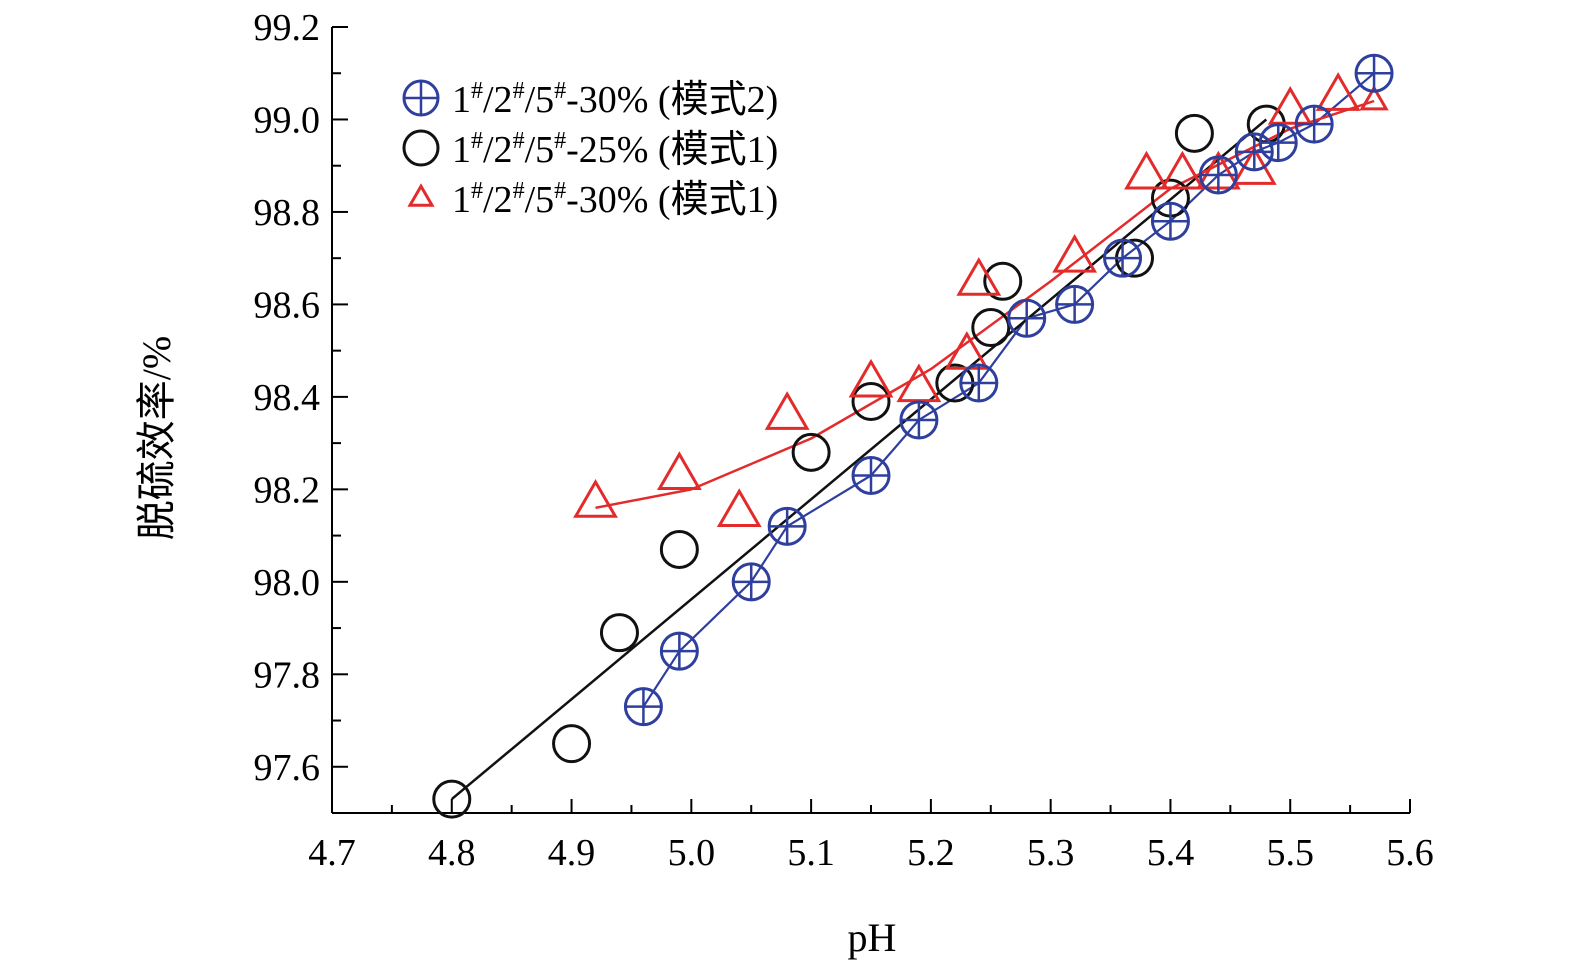 The image size is (1575, 968). I want to click on legend-marker-2-shape, so click(421, 148).